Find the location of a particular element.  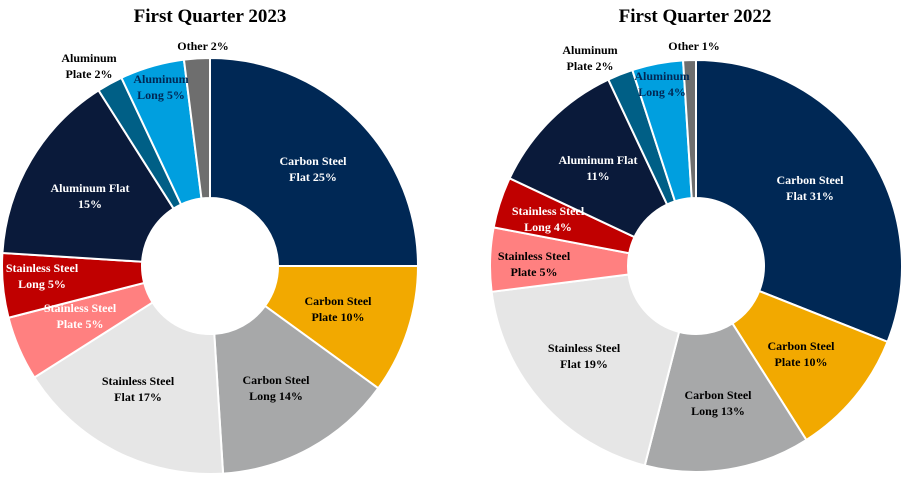

slice-label-carbon-steel-flat: Carbon Steel Flat 31% is located at coordinates (811, 188).